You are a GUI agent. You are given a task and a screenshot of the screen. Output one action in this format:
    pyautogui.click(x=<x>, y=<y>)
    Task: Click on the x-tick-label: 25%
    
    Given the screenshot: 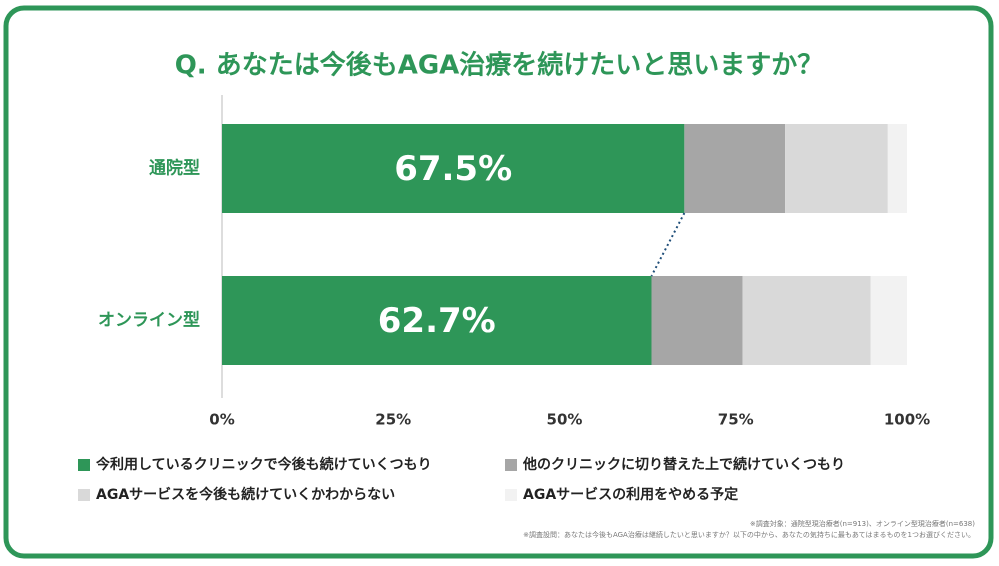 What is the action you would take?
    pyautogui.click(x=393, y=420)
    